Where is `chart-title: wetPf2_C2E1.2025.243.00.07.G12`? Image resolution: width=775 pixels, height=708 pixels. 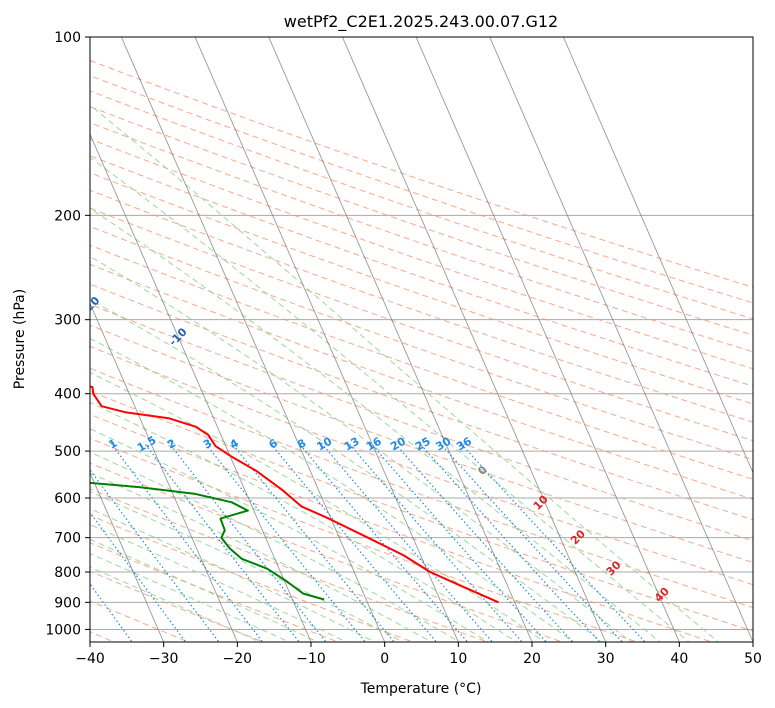 chart-title: wetPf2_C2E1.2025.243.00.07.G12 is located at coordinates (421, 22).